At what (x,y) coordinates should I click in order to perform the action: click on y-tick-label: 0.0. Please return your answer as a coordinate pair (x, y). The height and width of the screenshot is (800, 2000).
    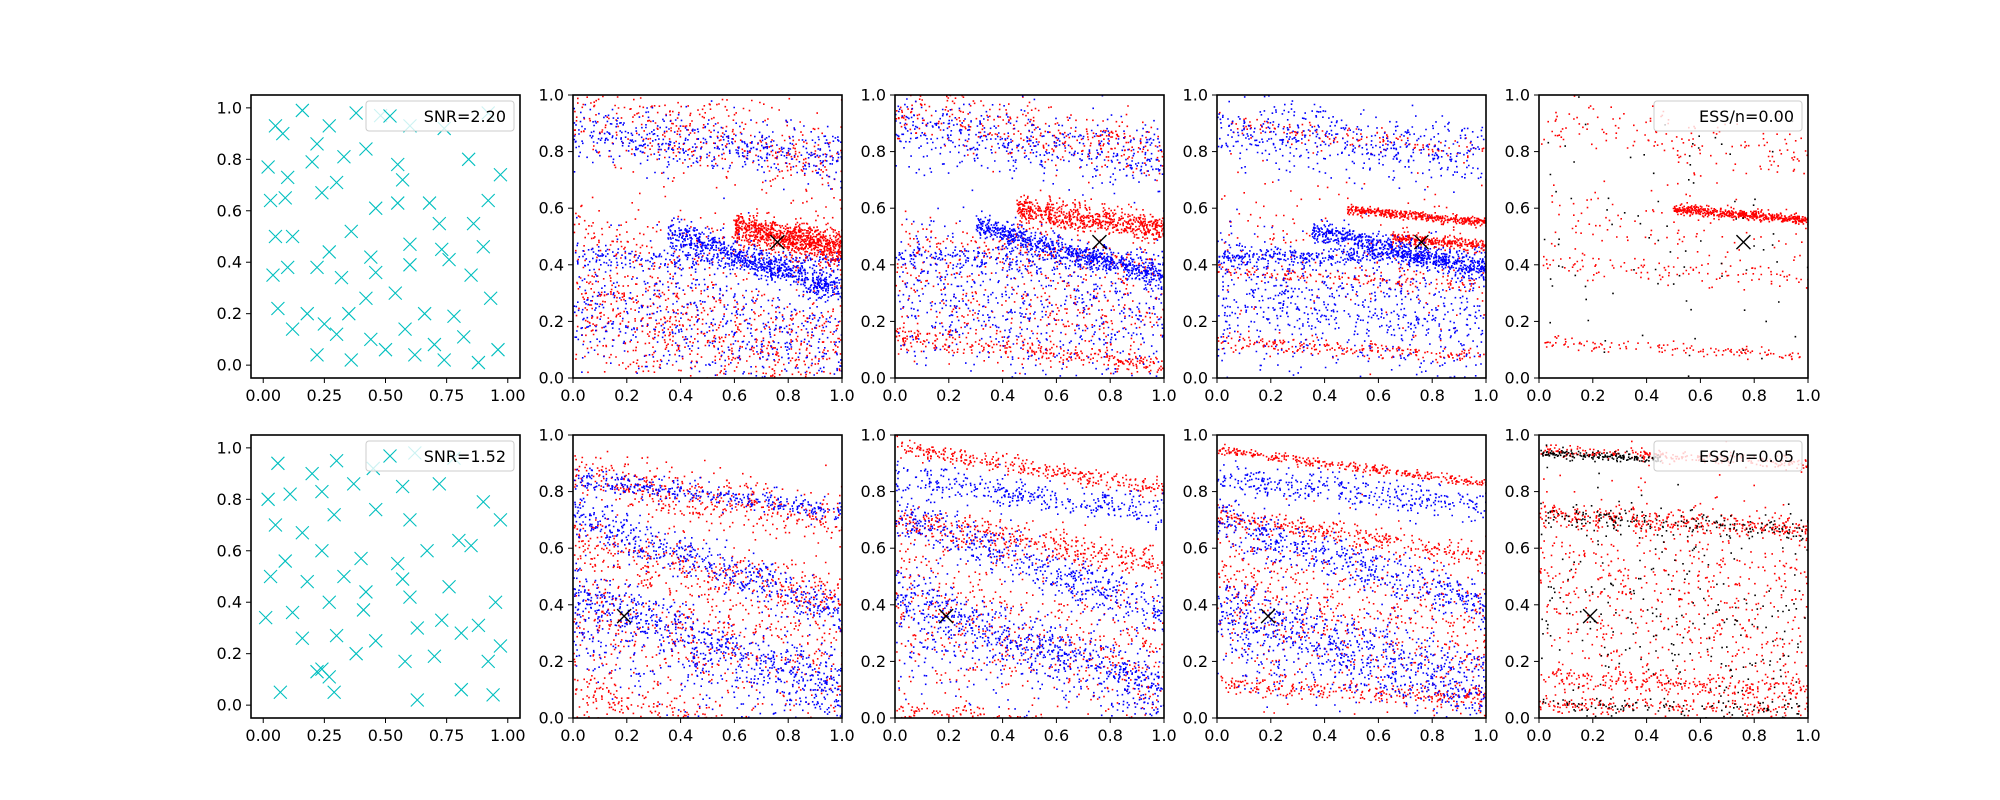
    Looking at the image, I should click on (551, 378).